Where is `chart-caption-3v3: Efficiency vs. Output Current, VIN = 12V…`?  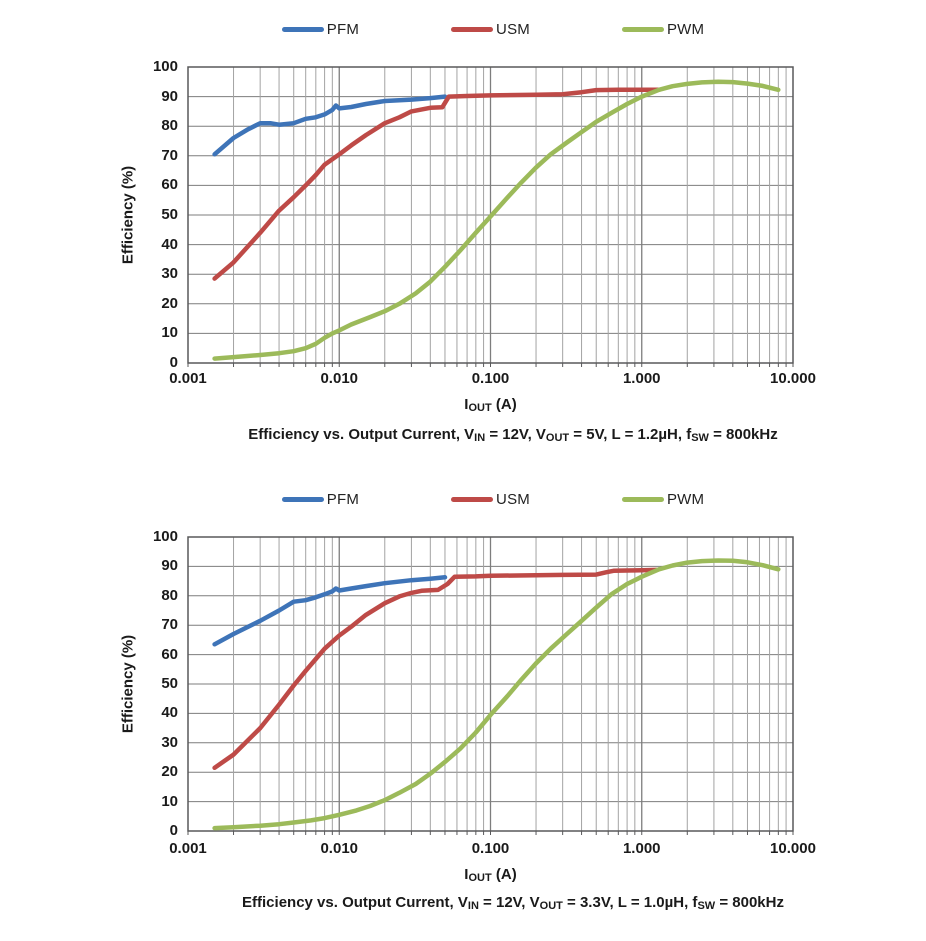
chart-caption-3v3: Efficiency vs. Output Current, VIN = 12V… is located at coordinates (493, 903).